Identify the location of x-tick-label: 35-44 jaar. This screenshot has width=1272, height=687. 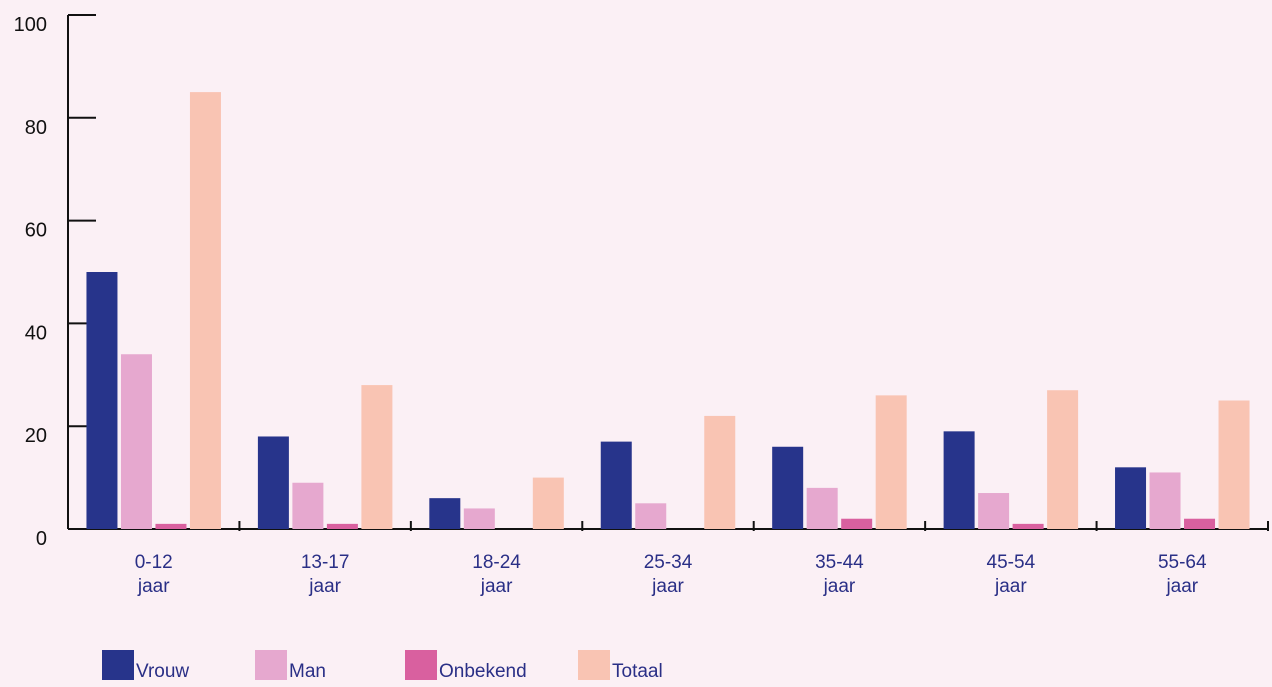
(839, 574).